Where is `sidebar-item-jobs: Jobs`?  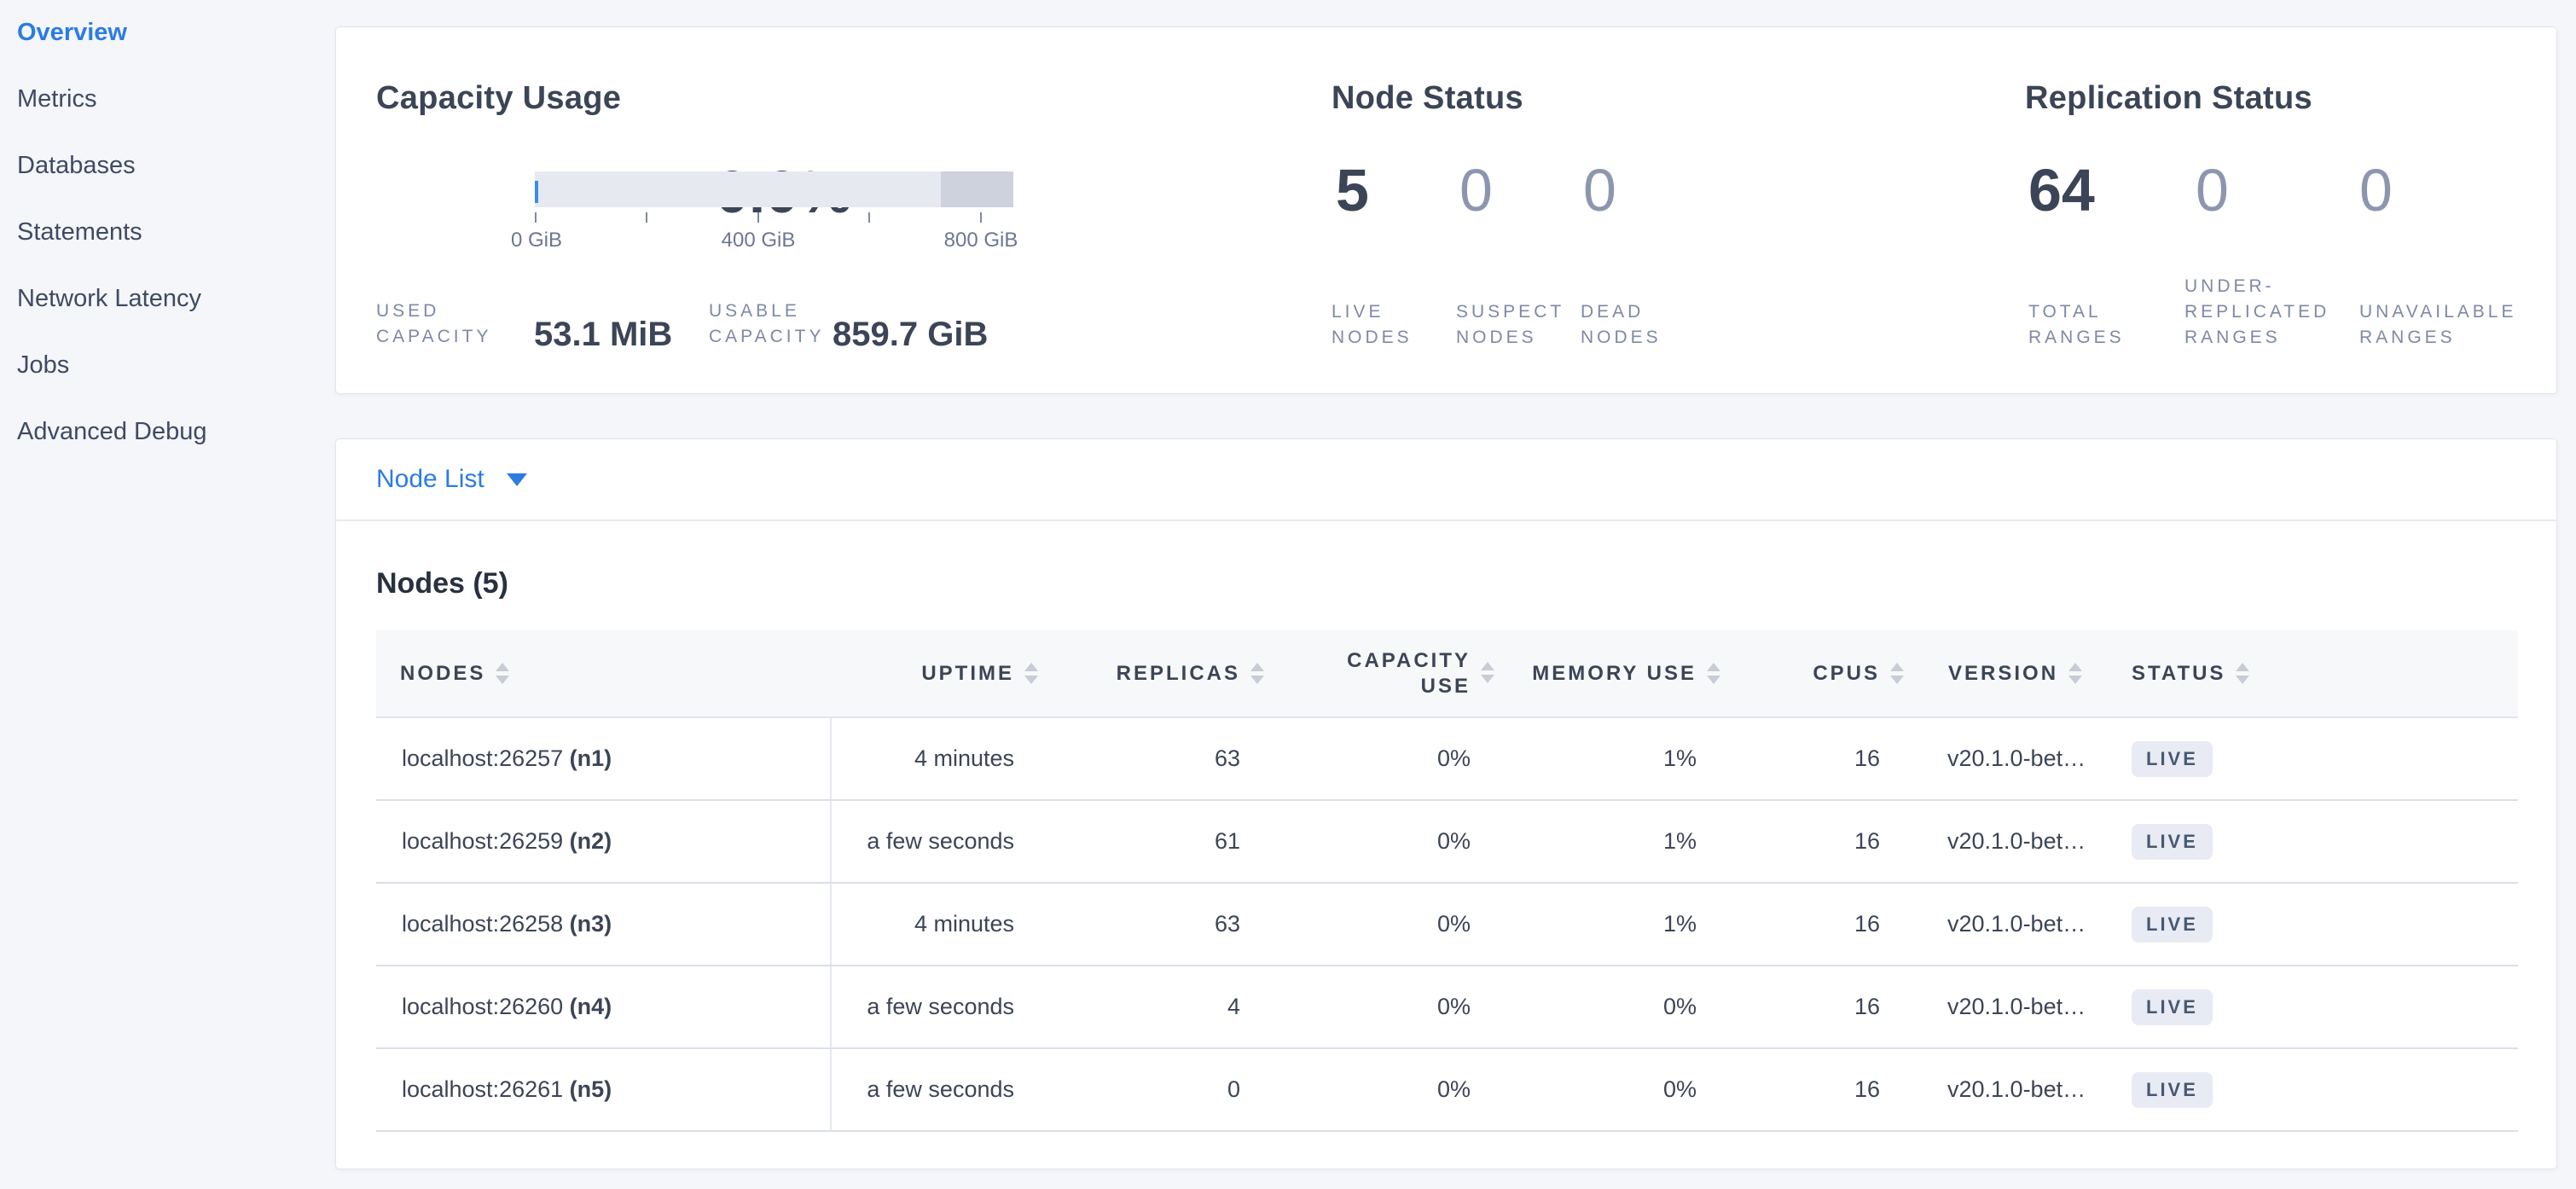
sidebar-item-jobs: Jobs is located at coordinates (43, 365).